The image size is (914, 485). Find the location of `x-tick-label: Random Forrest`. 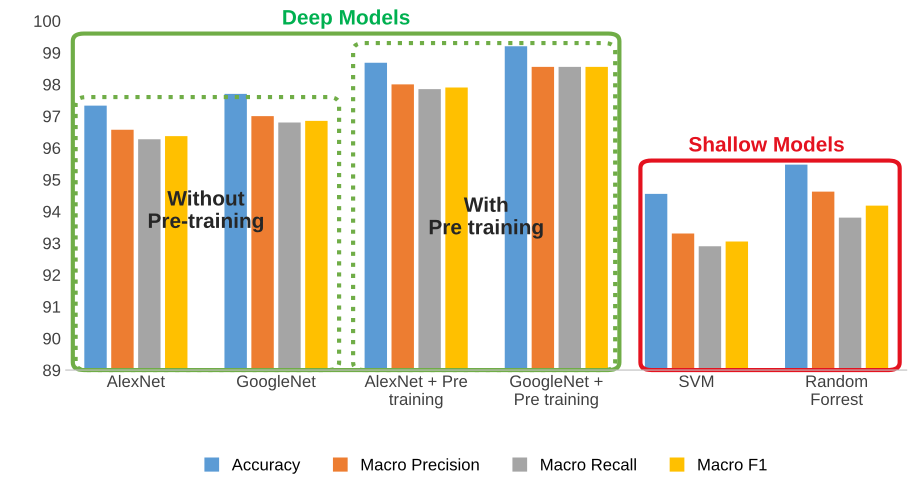

x-tick-label: Random Forrest is located at coordinates (837, 390).